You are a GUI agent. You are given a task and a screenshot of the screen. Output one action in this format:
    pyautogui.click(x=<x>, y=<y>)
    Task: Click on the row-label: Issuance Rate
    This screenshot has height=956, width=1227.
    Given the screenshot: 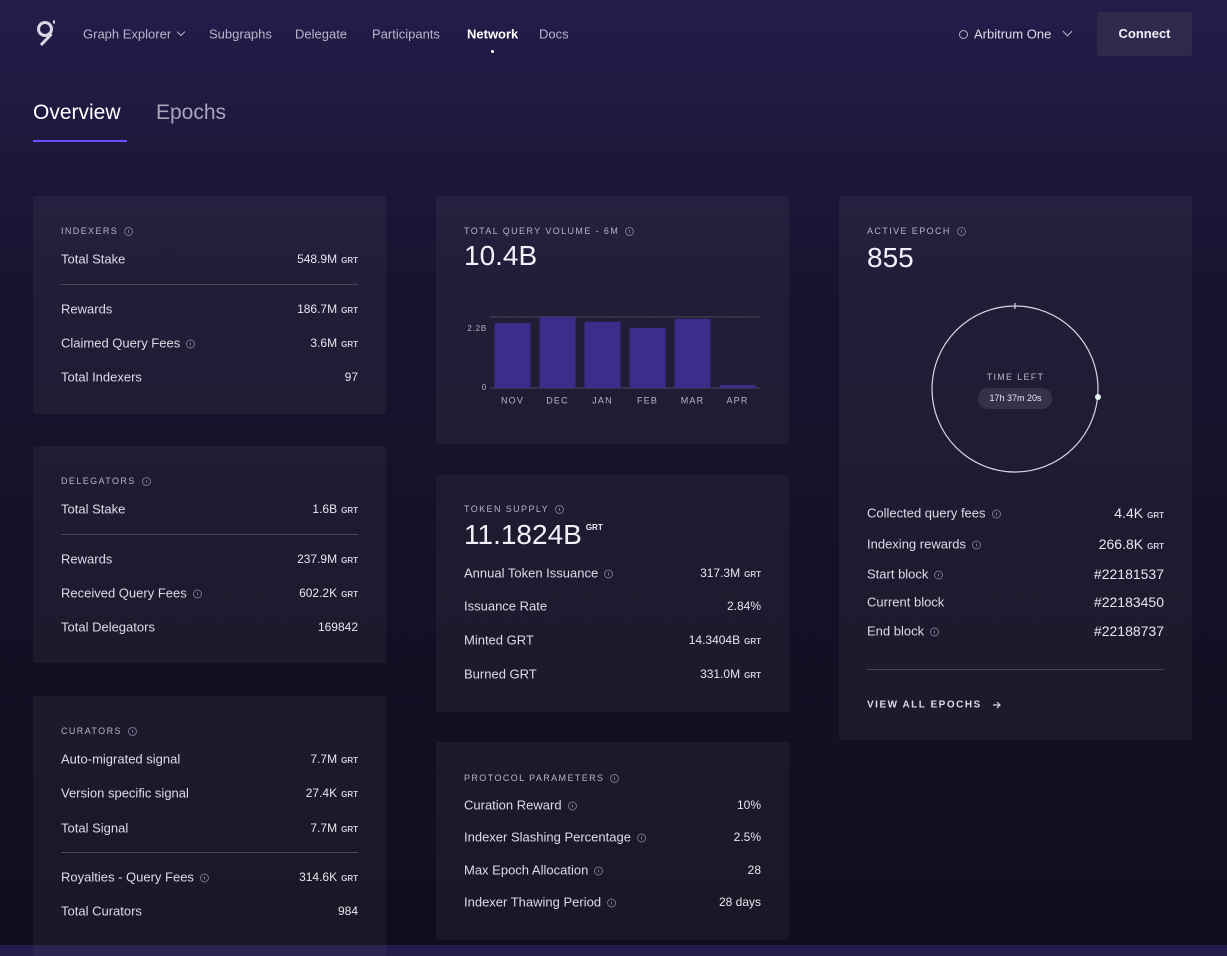 What is the action you would take?
    pyautogui.click(x=505, y=606)
    